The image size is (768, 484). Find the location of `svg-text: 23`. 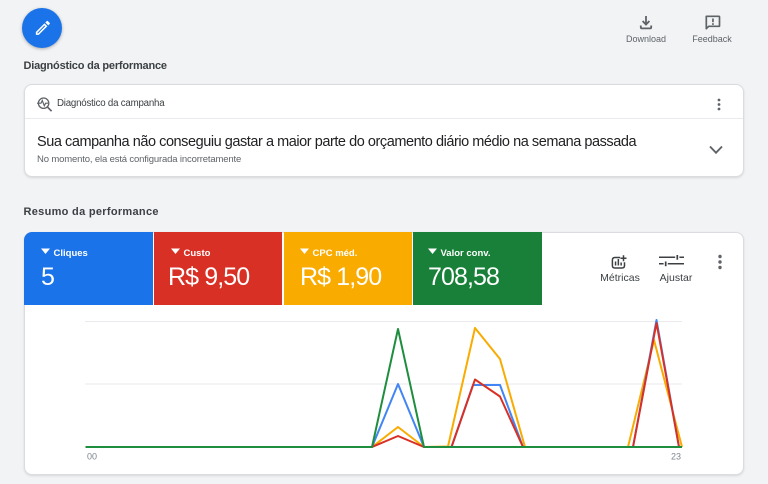

svg-text: 23 is located at coordinates (676, 457).